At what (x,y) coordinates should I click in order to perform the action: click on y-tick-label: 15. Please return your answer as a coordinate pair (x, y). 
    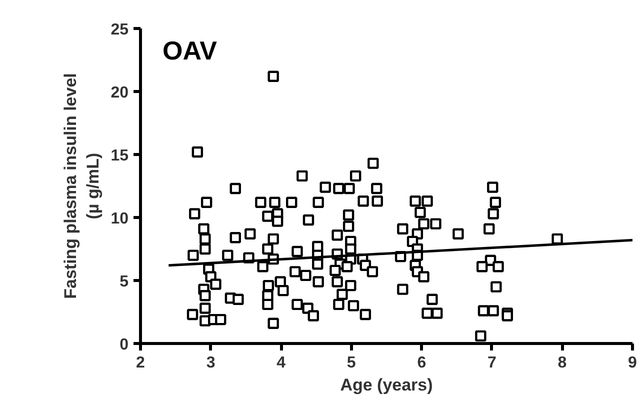
    Looking at the image, I should click on (119, 156).